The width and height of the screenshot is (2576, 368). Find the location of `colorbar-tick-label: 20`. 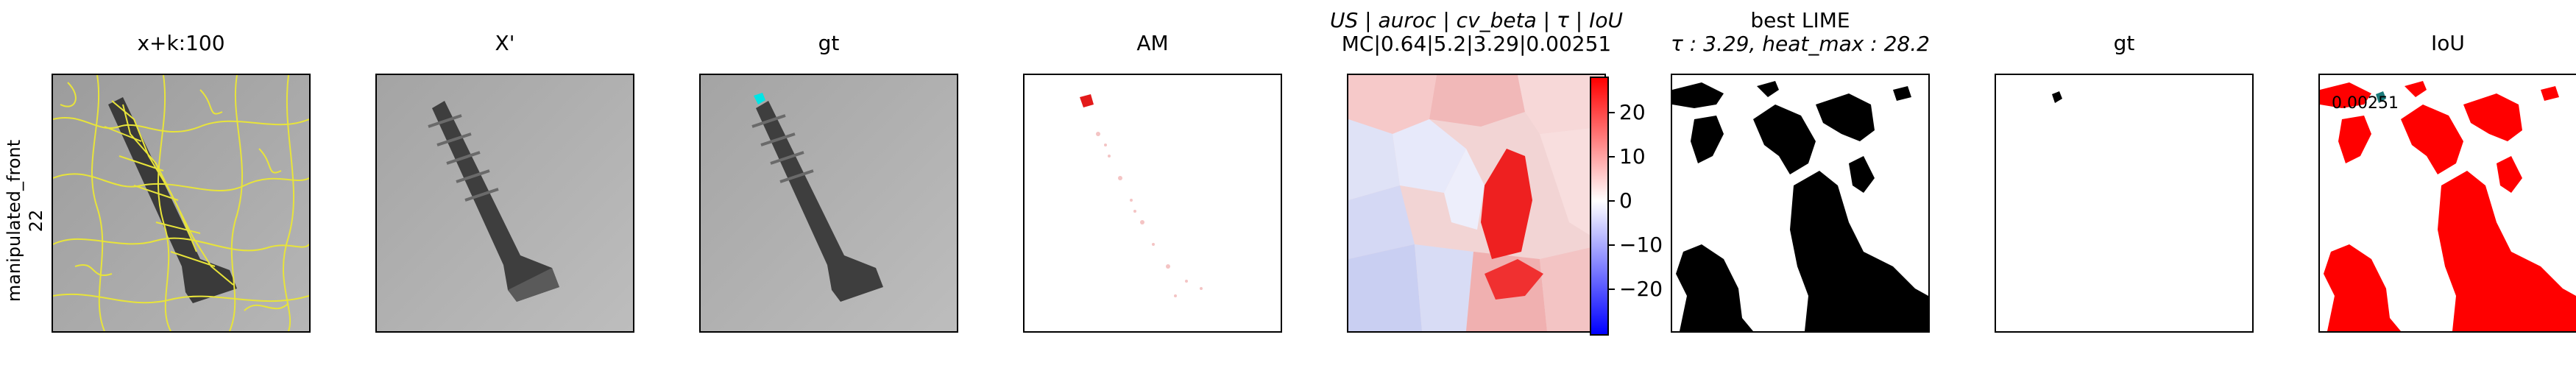

colorbar-tick-label: 20 is located at coordinates (1632, 112).